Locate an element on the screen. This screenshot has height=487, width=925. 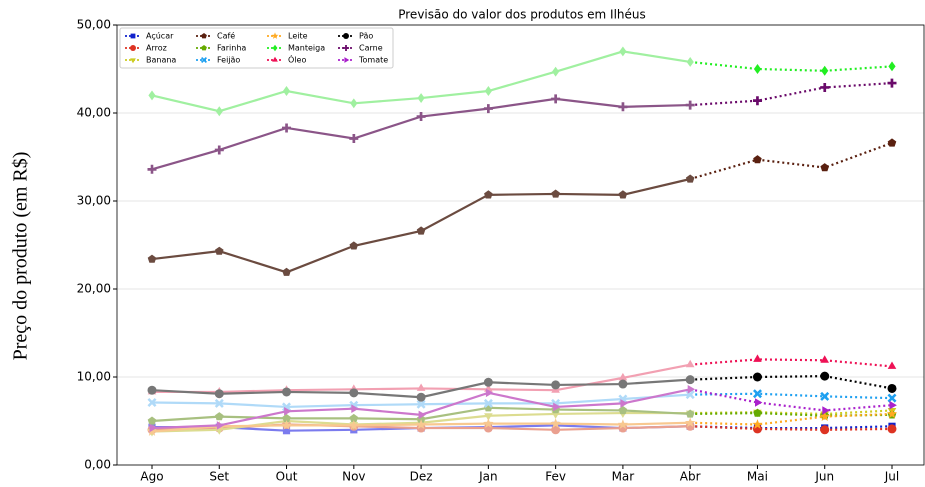
legend-label: Açúcar is located at coordinates (160, 36).